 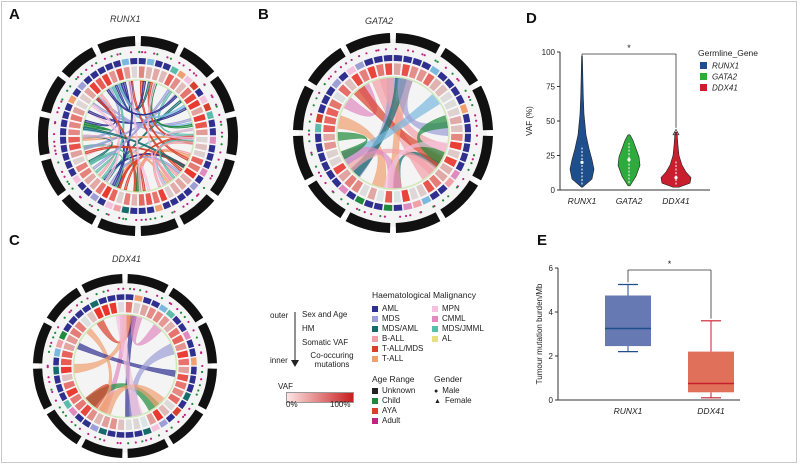 I want to click on y-axis-label: Tumour mutation burden/Mb, so click(x=540, y=333).